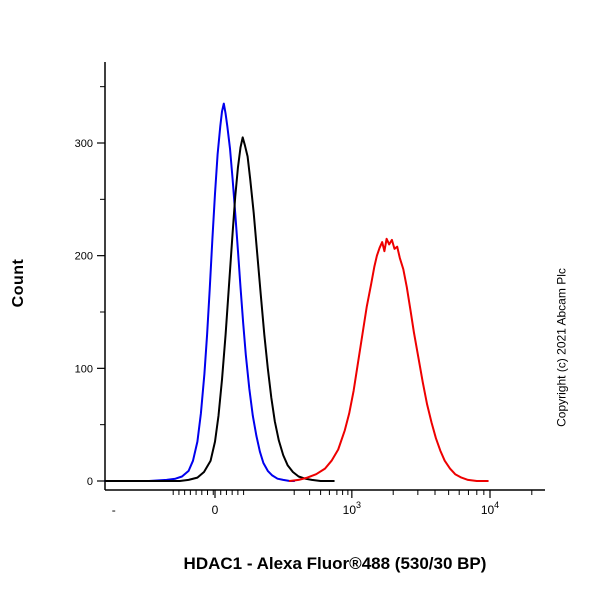  Describe the element at coordinates (84, 369) in the screenshot. I see `y-tick-label: 100` at that location.